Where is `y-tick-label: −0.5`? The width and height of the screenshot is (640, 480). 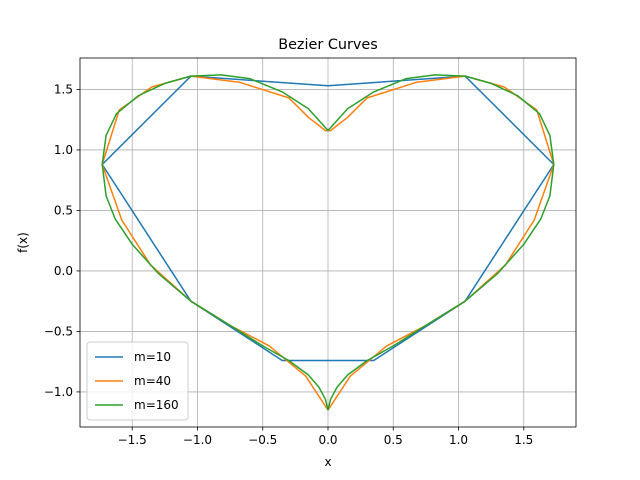 y-tick-label: −0.5 is located at coordinates (58, 331).